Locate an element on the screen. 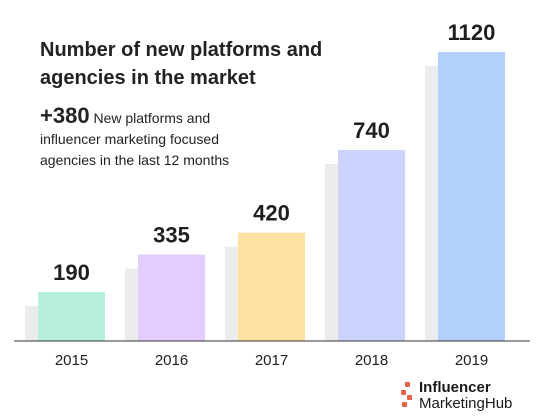  brand-logo: Influencer MarketingHub is located at coordinates (465, 397).